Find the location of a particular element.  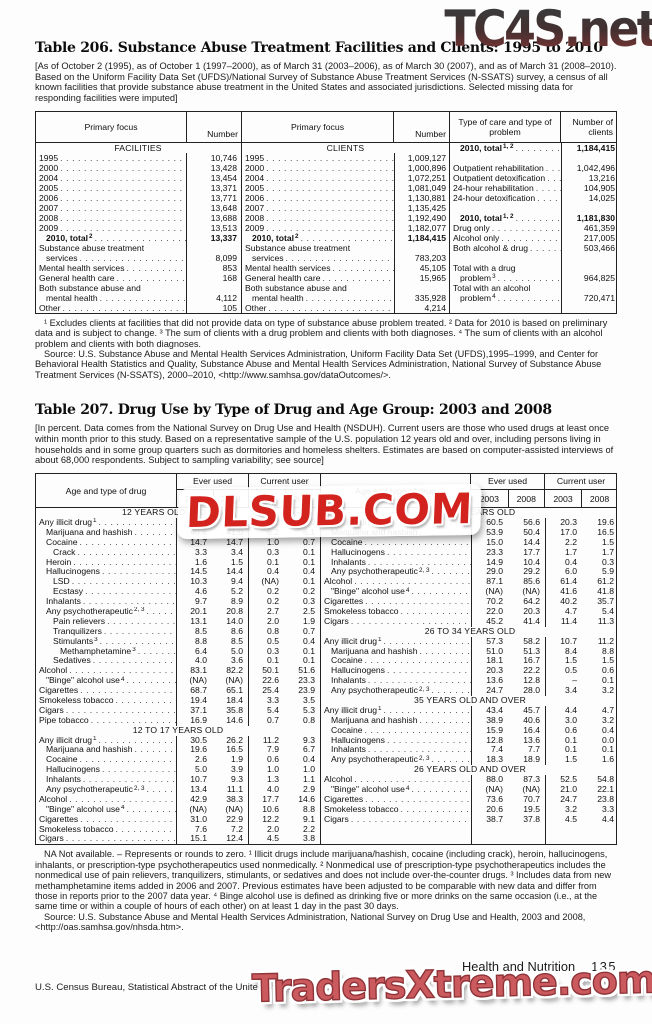

row-value: 2.0 is located at coordinates (266, 621).